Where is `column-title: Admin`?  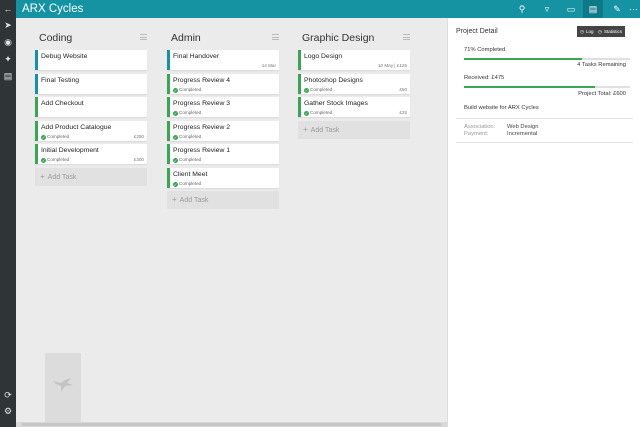
column-title: Admin is located at coordinates (186, 38).